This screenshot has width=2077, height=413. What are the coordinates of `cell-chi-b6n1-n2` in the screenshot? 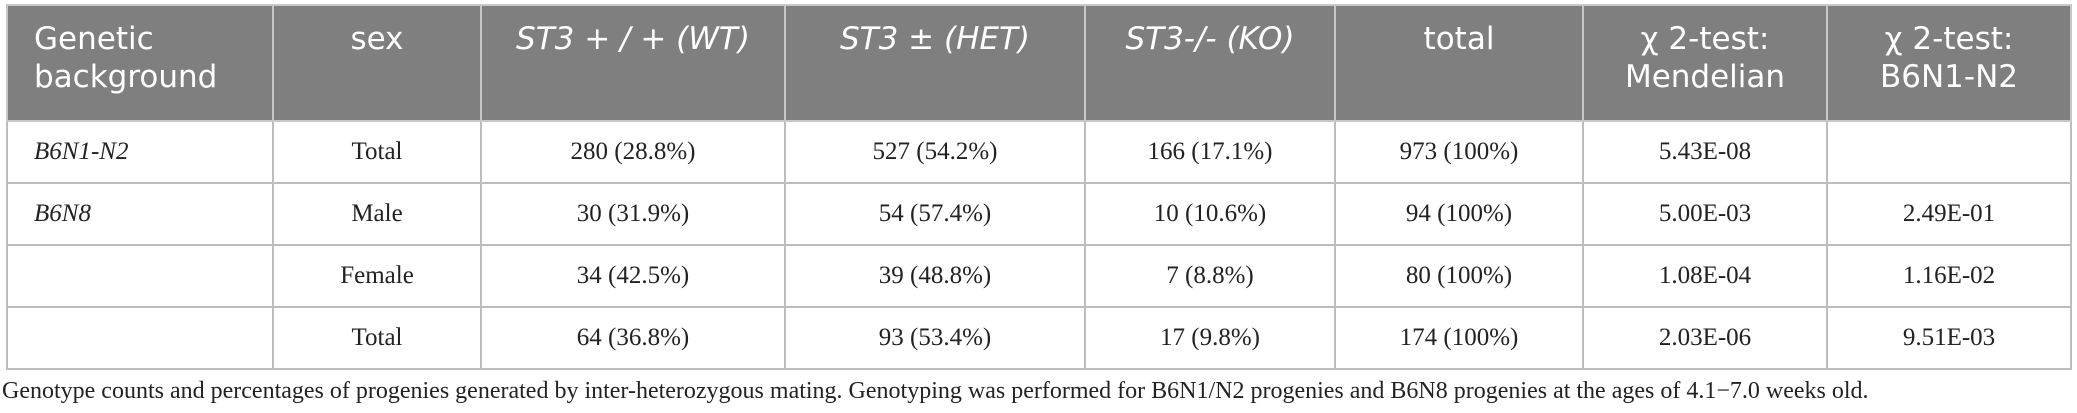 It's located at (1949, 152).